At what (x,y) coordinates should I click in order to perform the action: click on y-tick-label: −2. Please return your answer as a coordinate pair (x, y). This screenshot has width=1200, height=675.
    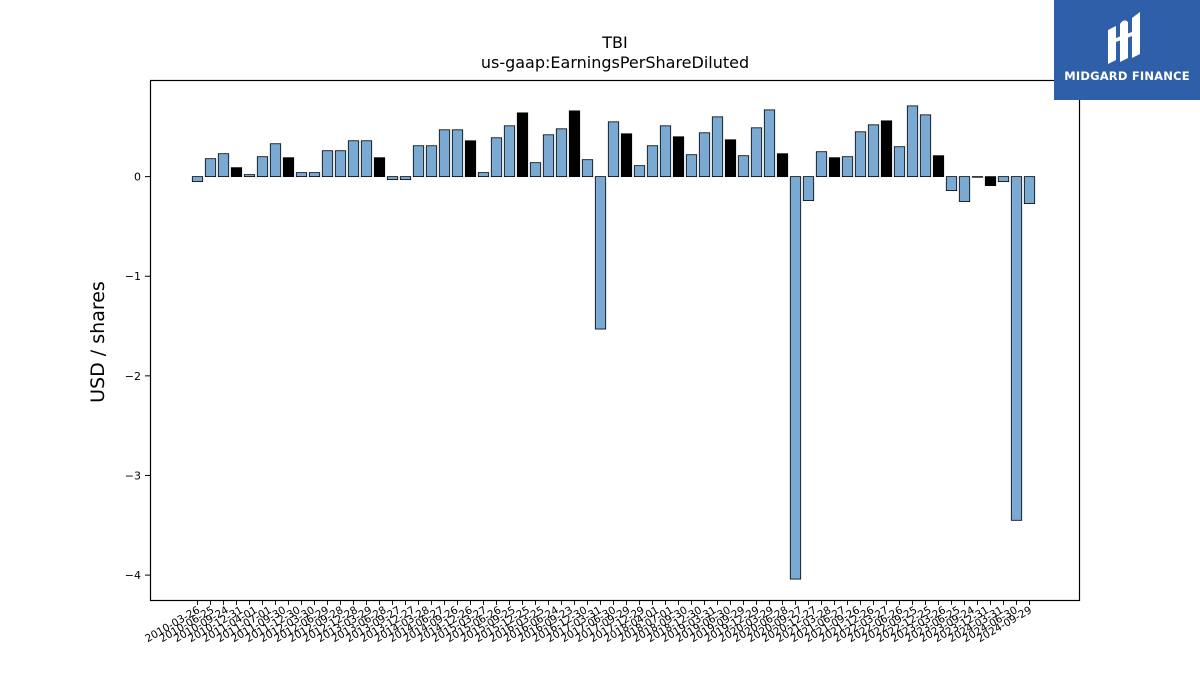
    Looking at the image, I should click on (133, 376).